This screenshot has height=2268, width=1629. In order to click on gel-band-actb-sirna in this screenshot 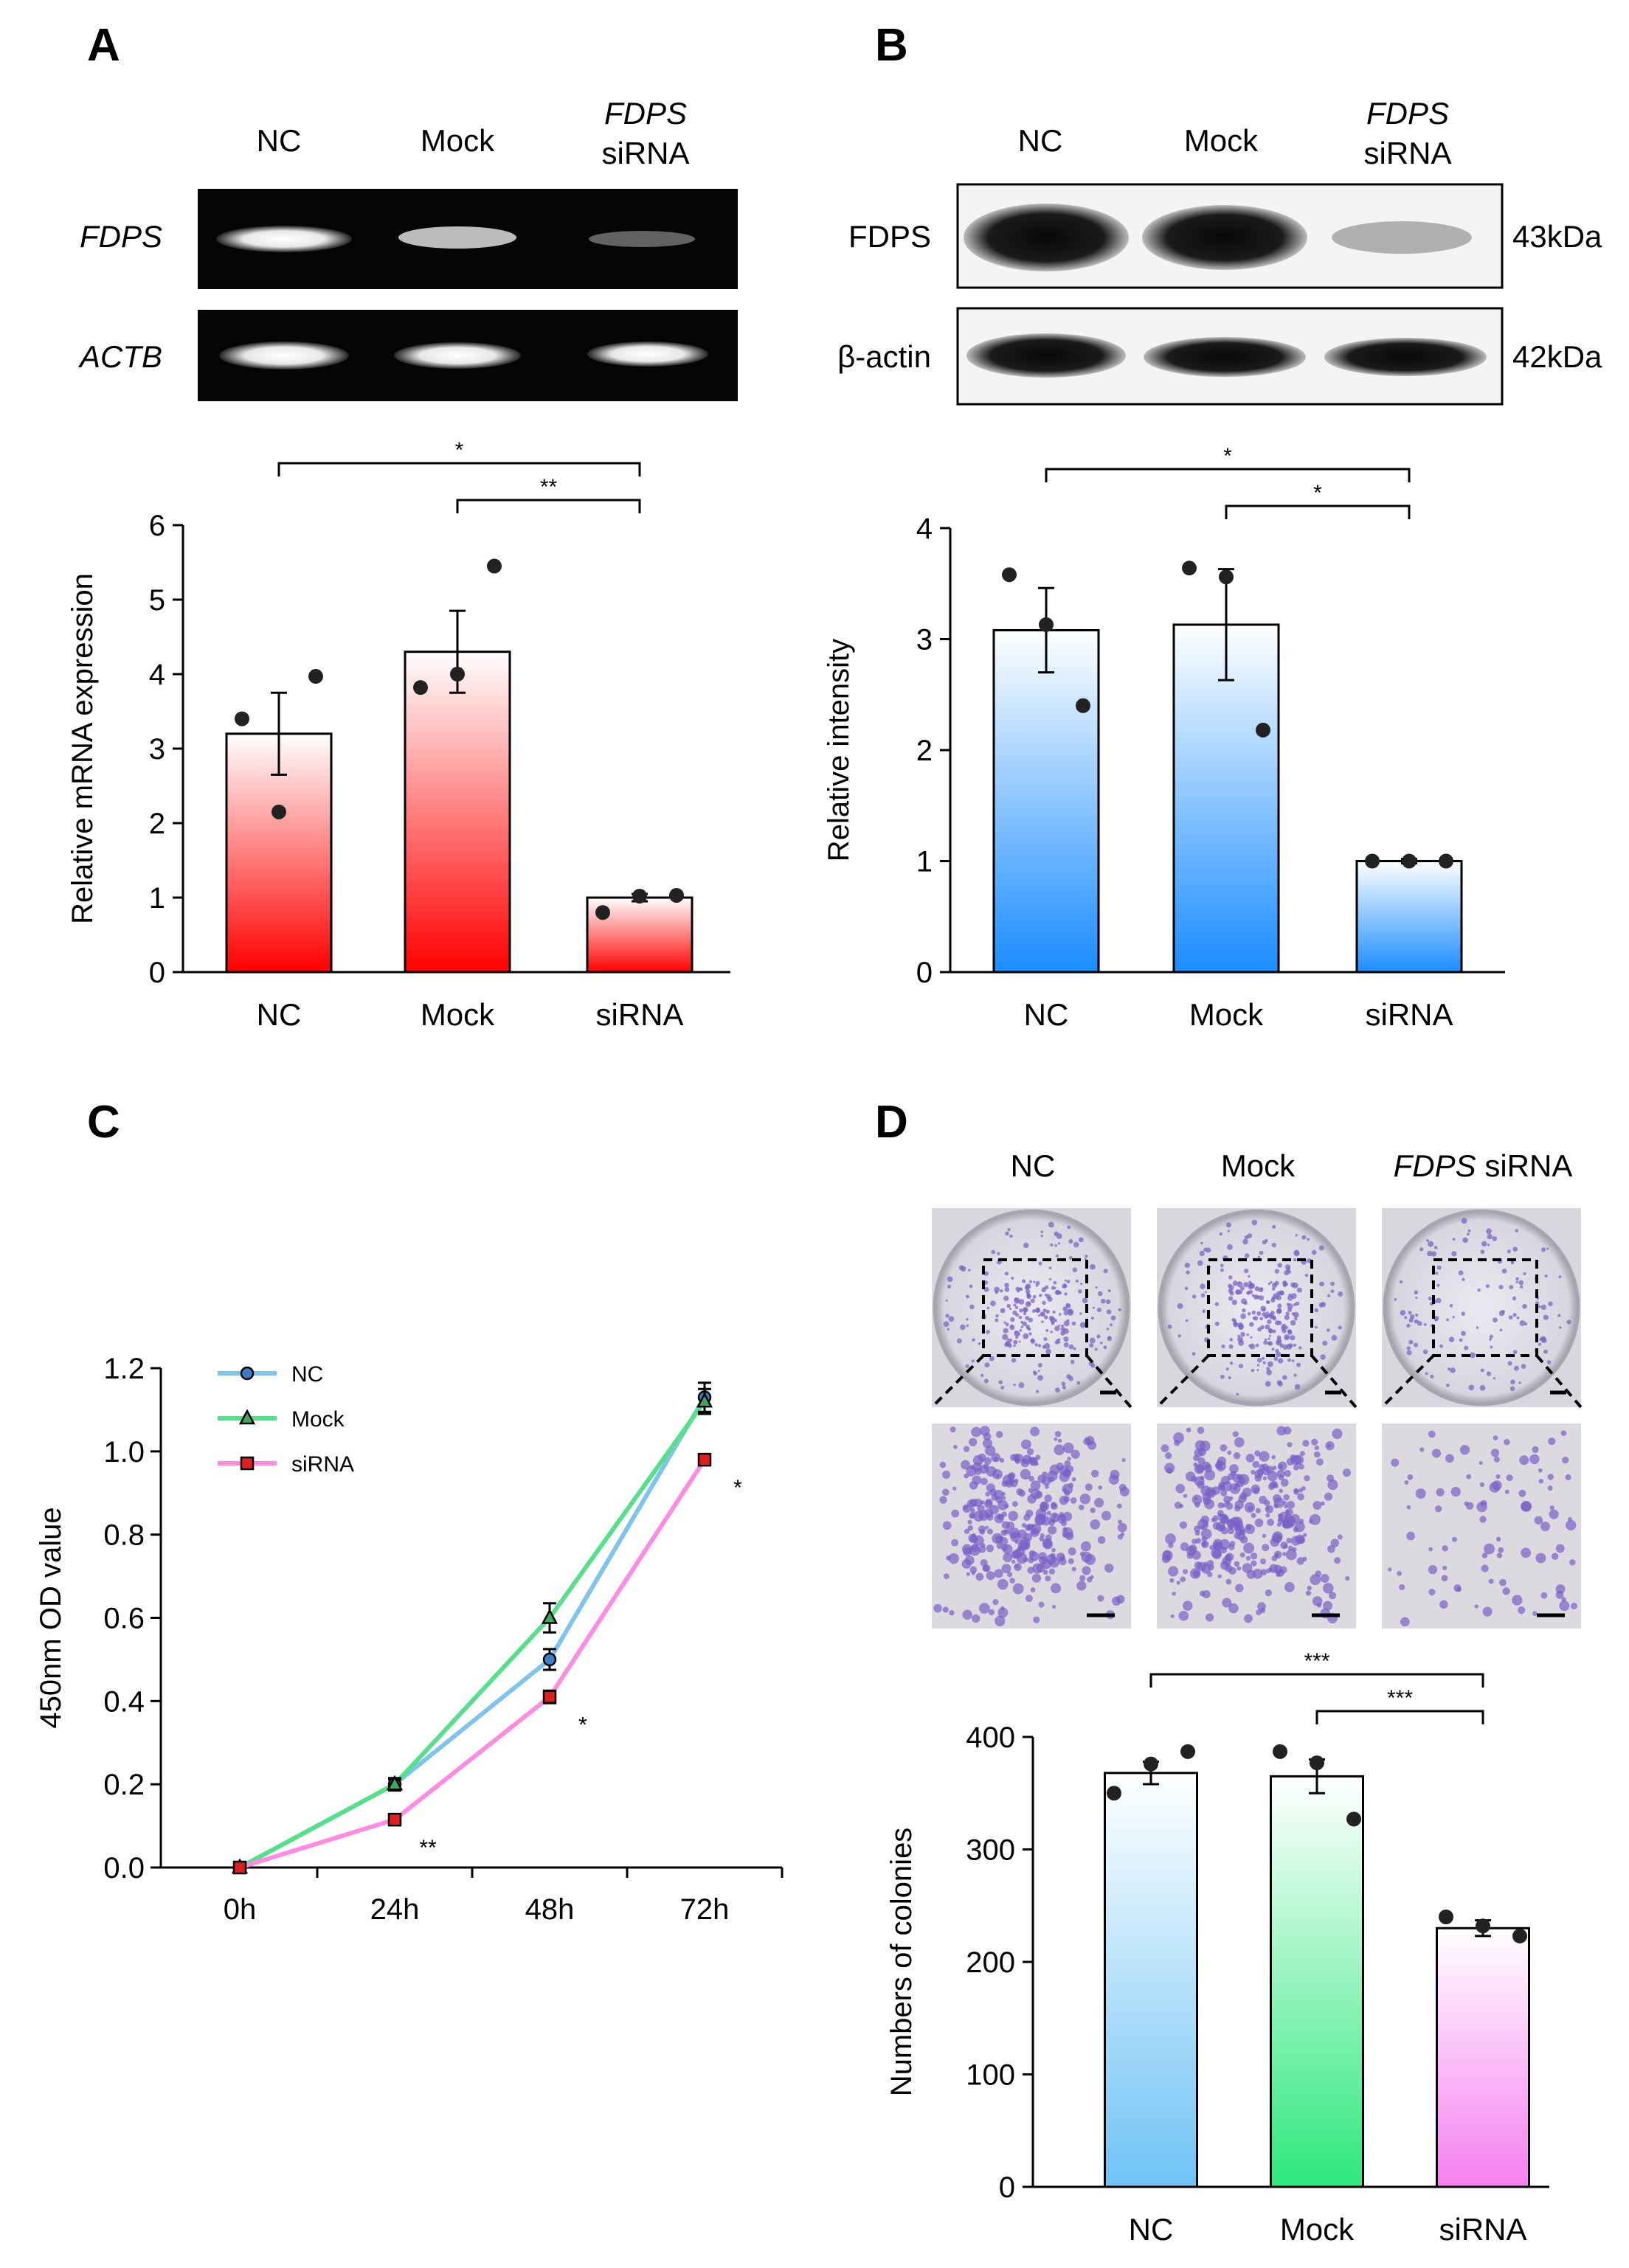, I will do `click(648, 354)`.